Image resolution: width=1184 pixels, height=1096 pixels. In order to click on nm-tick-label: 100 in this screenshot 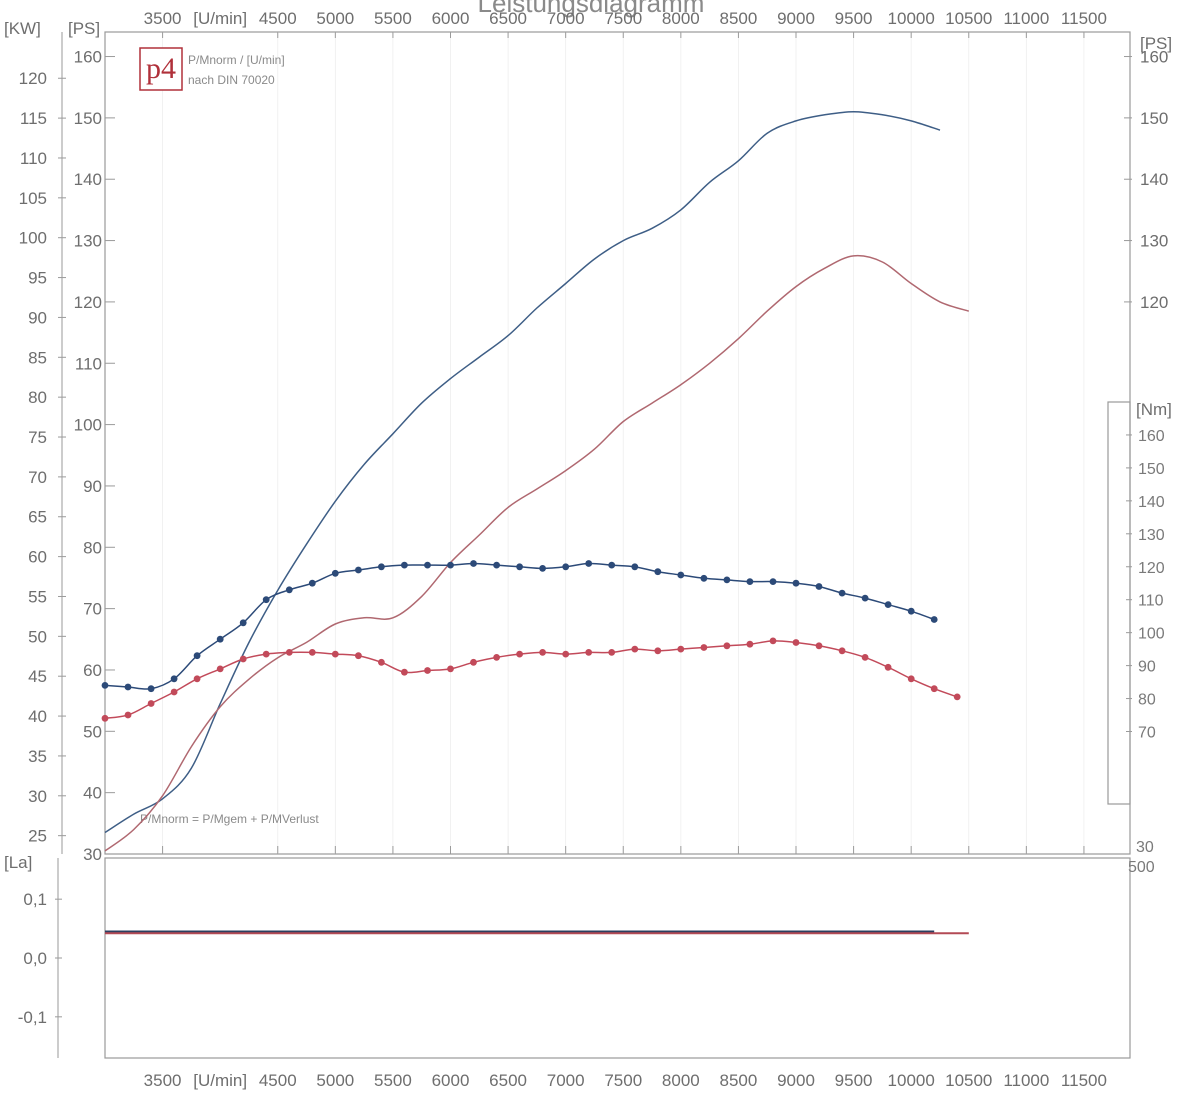, I will do `click(1151, 634)`.